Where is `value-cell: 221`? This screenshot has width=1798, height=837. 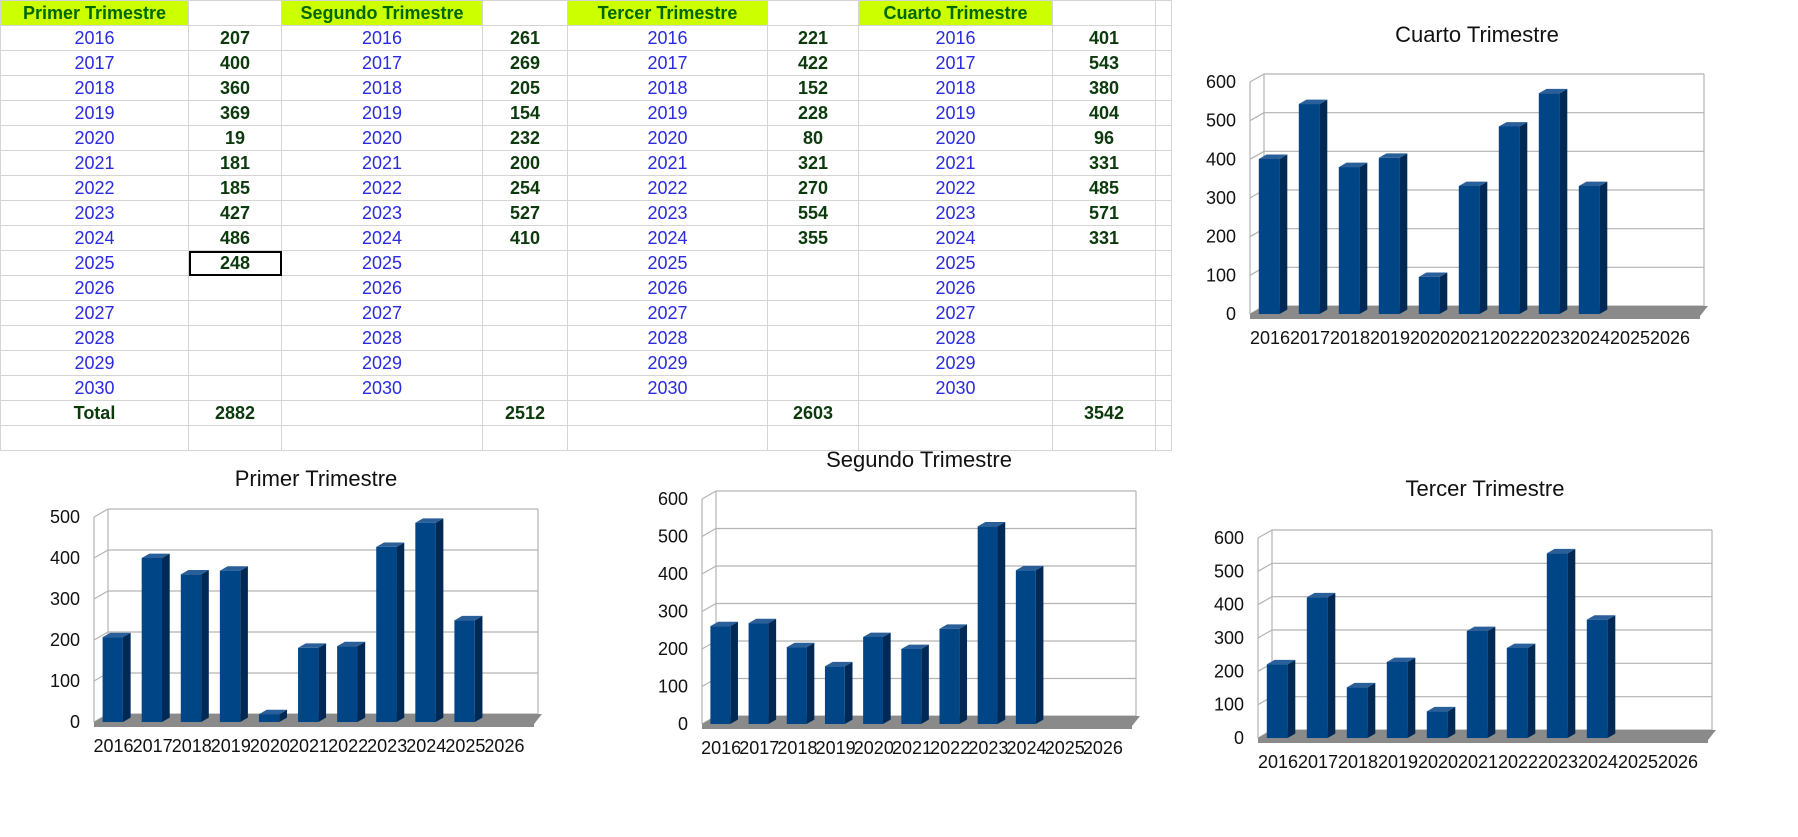 value-cell: 221 is located at coordinates (813, 38).